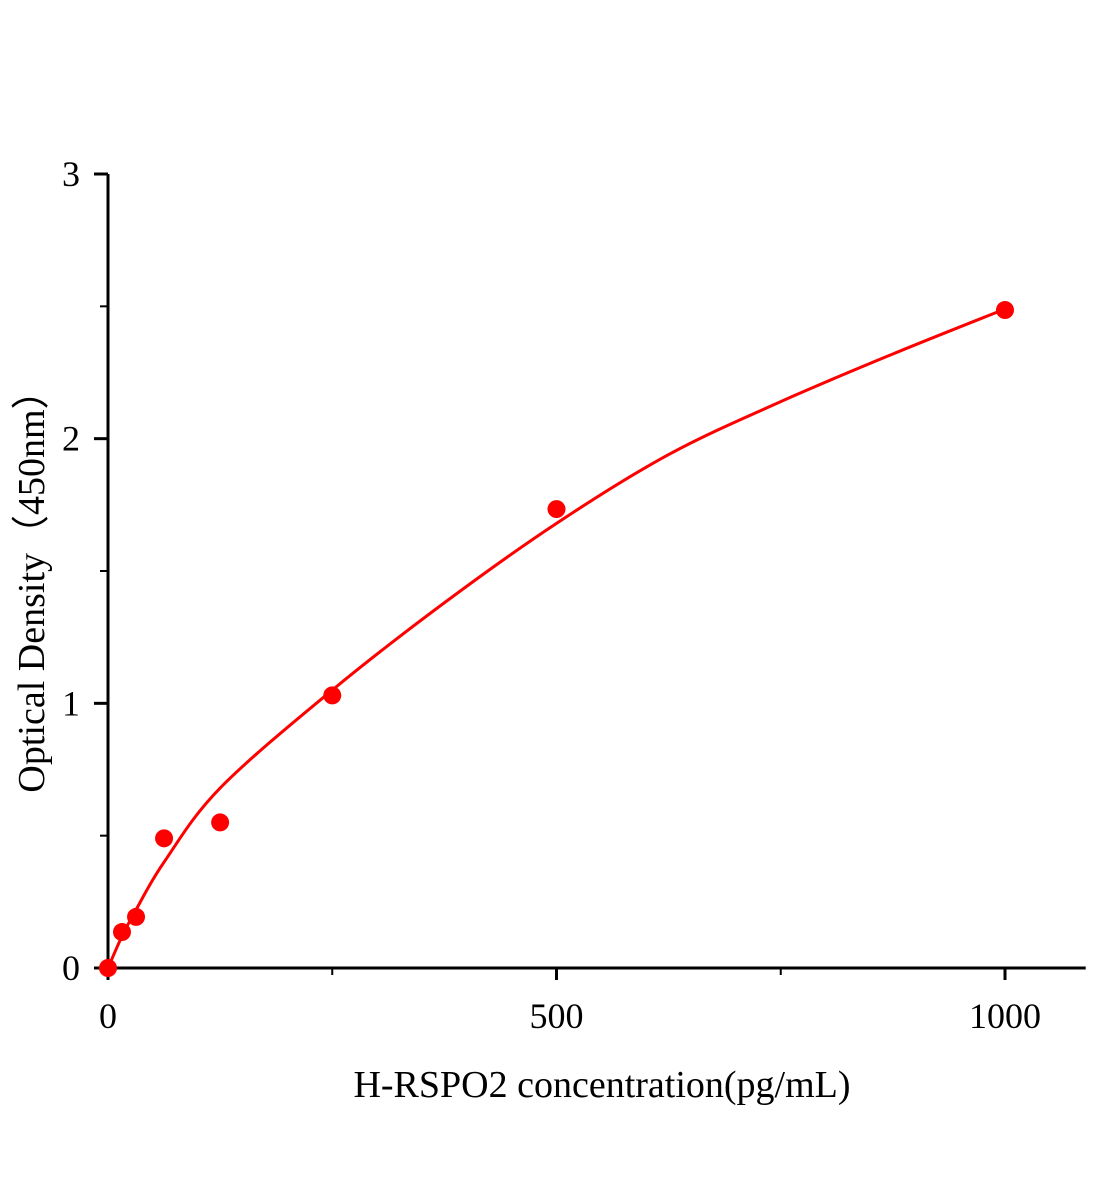 The width and height of the screenshot is (1104, 1200). I want to click on x-axis-label: H-RSPO2 concentration(pg/mL), so click(601, 1085).